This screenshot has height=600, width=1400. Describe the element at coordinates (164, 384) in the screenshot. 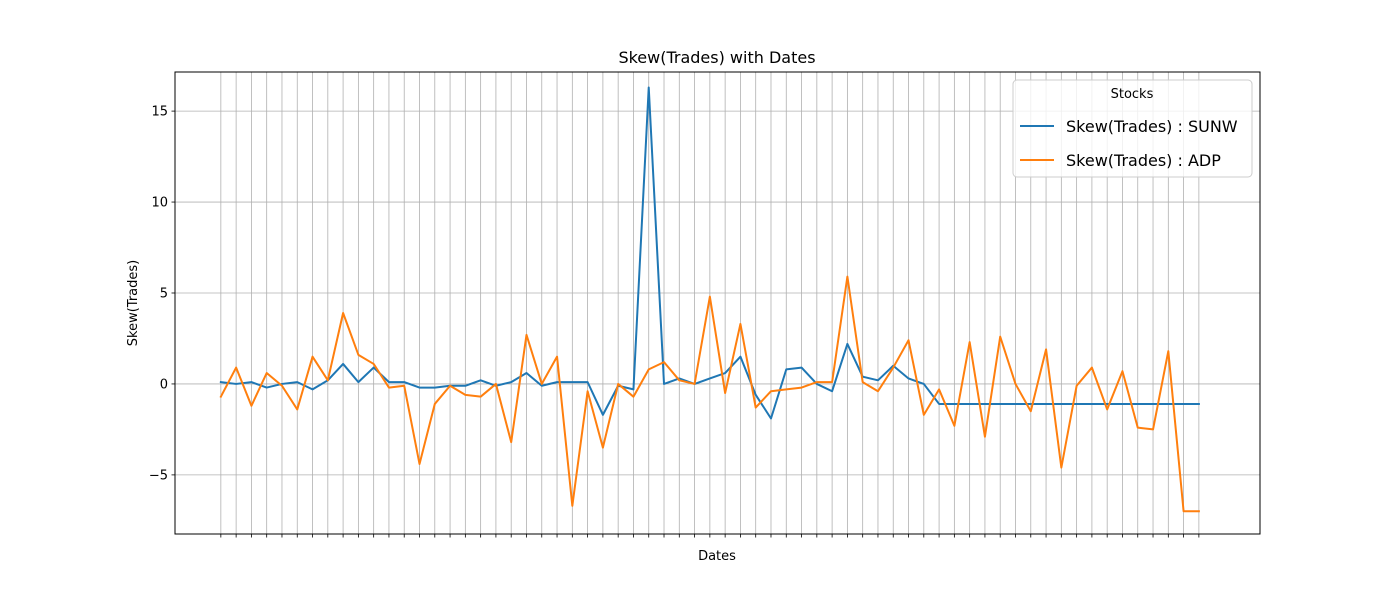

I see `y-tick-label: 0` at that location.